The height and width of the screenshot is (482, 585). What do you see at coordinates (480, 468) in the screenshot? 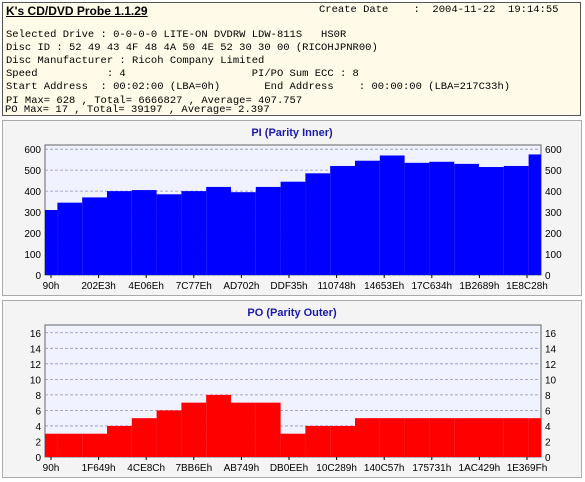
I see `x-tick-label: 1AC429h` at bounding box center [480, 468].